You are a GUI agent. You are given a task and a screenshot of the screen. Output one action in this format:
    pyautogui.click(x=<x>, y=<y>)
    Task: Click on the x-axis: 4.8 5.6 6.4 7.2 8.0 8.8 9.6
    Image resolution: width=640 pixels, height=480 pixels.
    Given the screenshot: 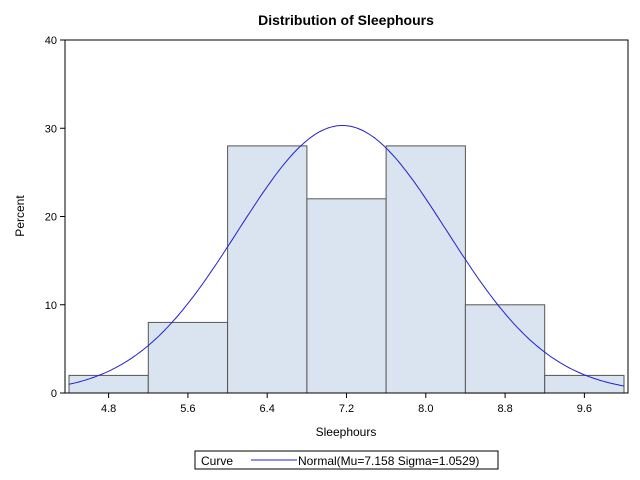 What is the action you would take?
    pyautogui.click(x=346, y=404)
    